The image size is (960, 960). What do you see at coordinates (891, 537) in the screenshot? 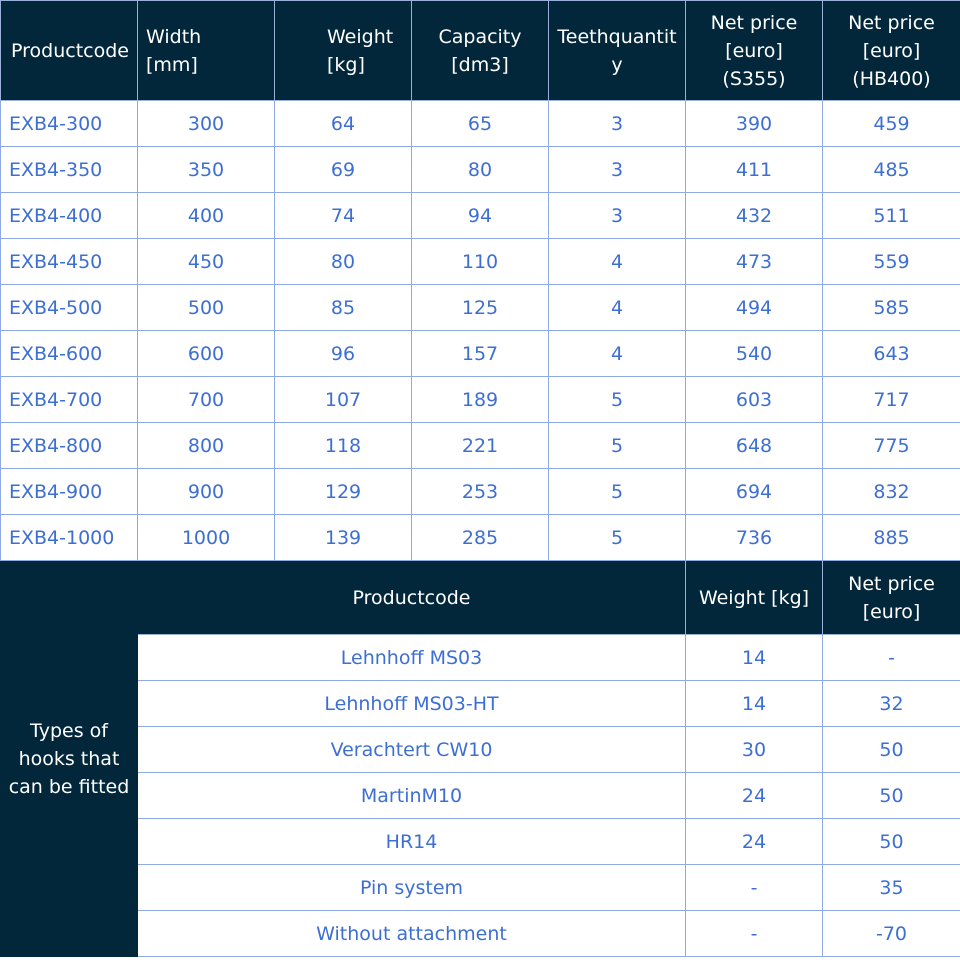
I see `cell-net-price-hb400: 885` at bounding box center [891, 537].